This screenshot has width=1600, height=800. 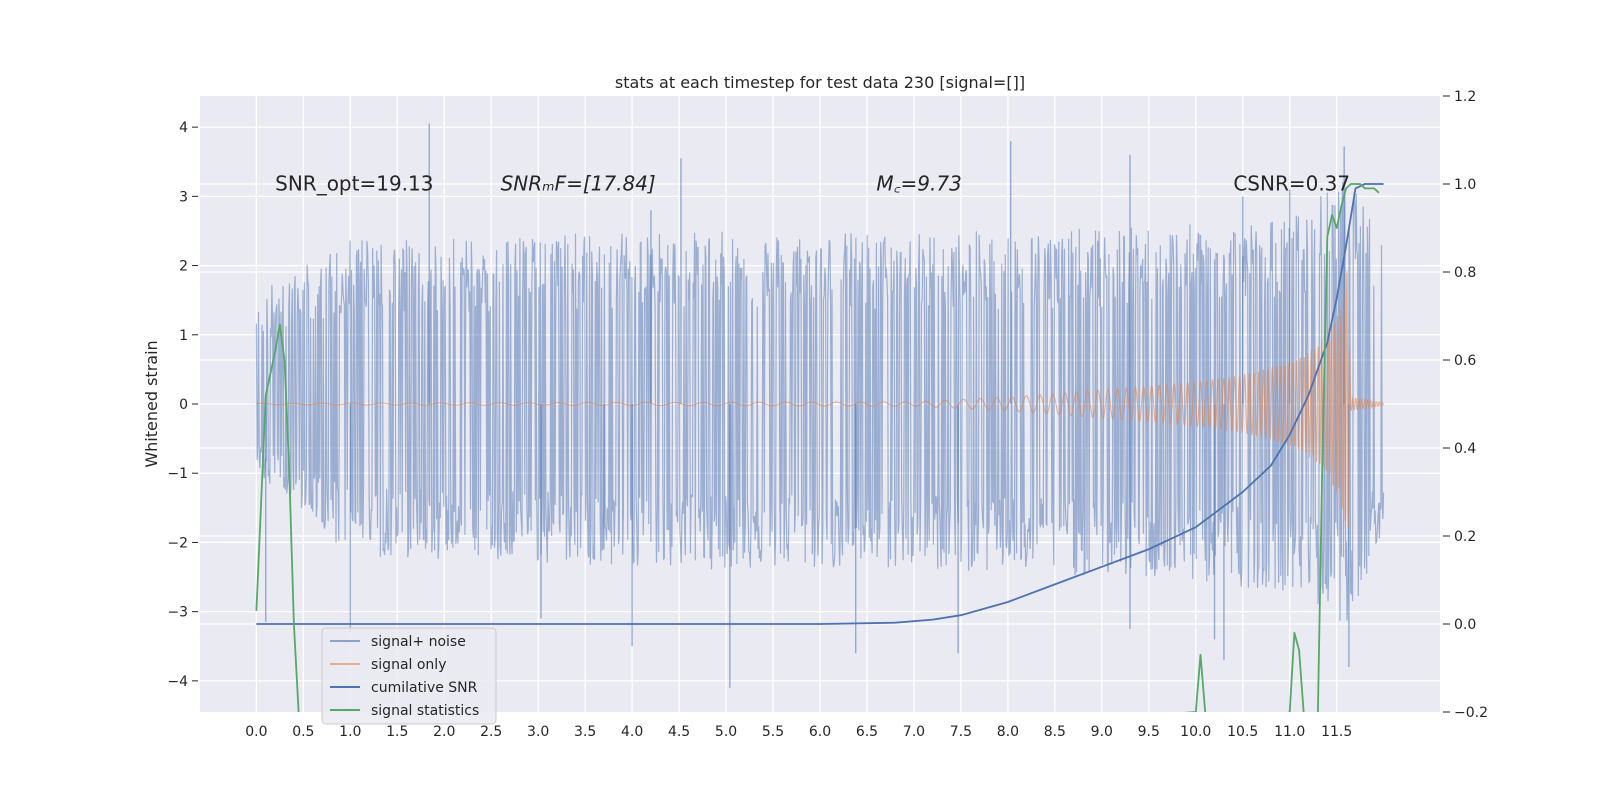 I want to click on x-tick-label: 9.5, so click(x=1149, y=732).